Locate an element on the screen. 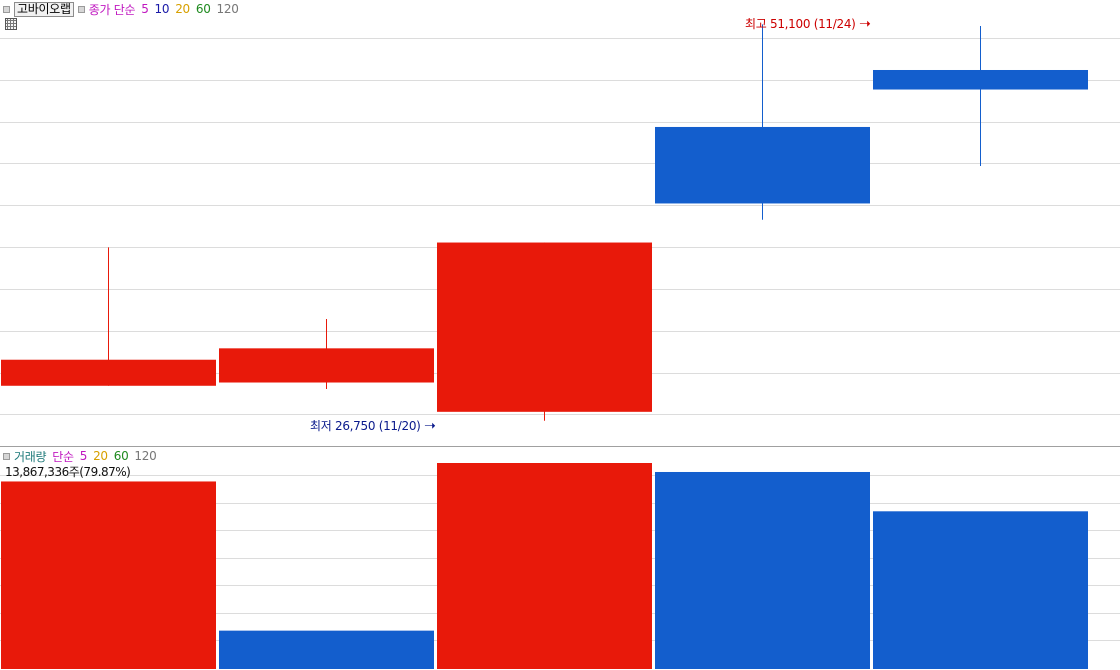 This screenshot has height=670, width=1120. price-ma-10: 10 is located at coordinates (162, 9).